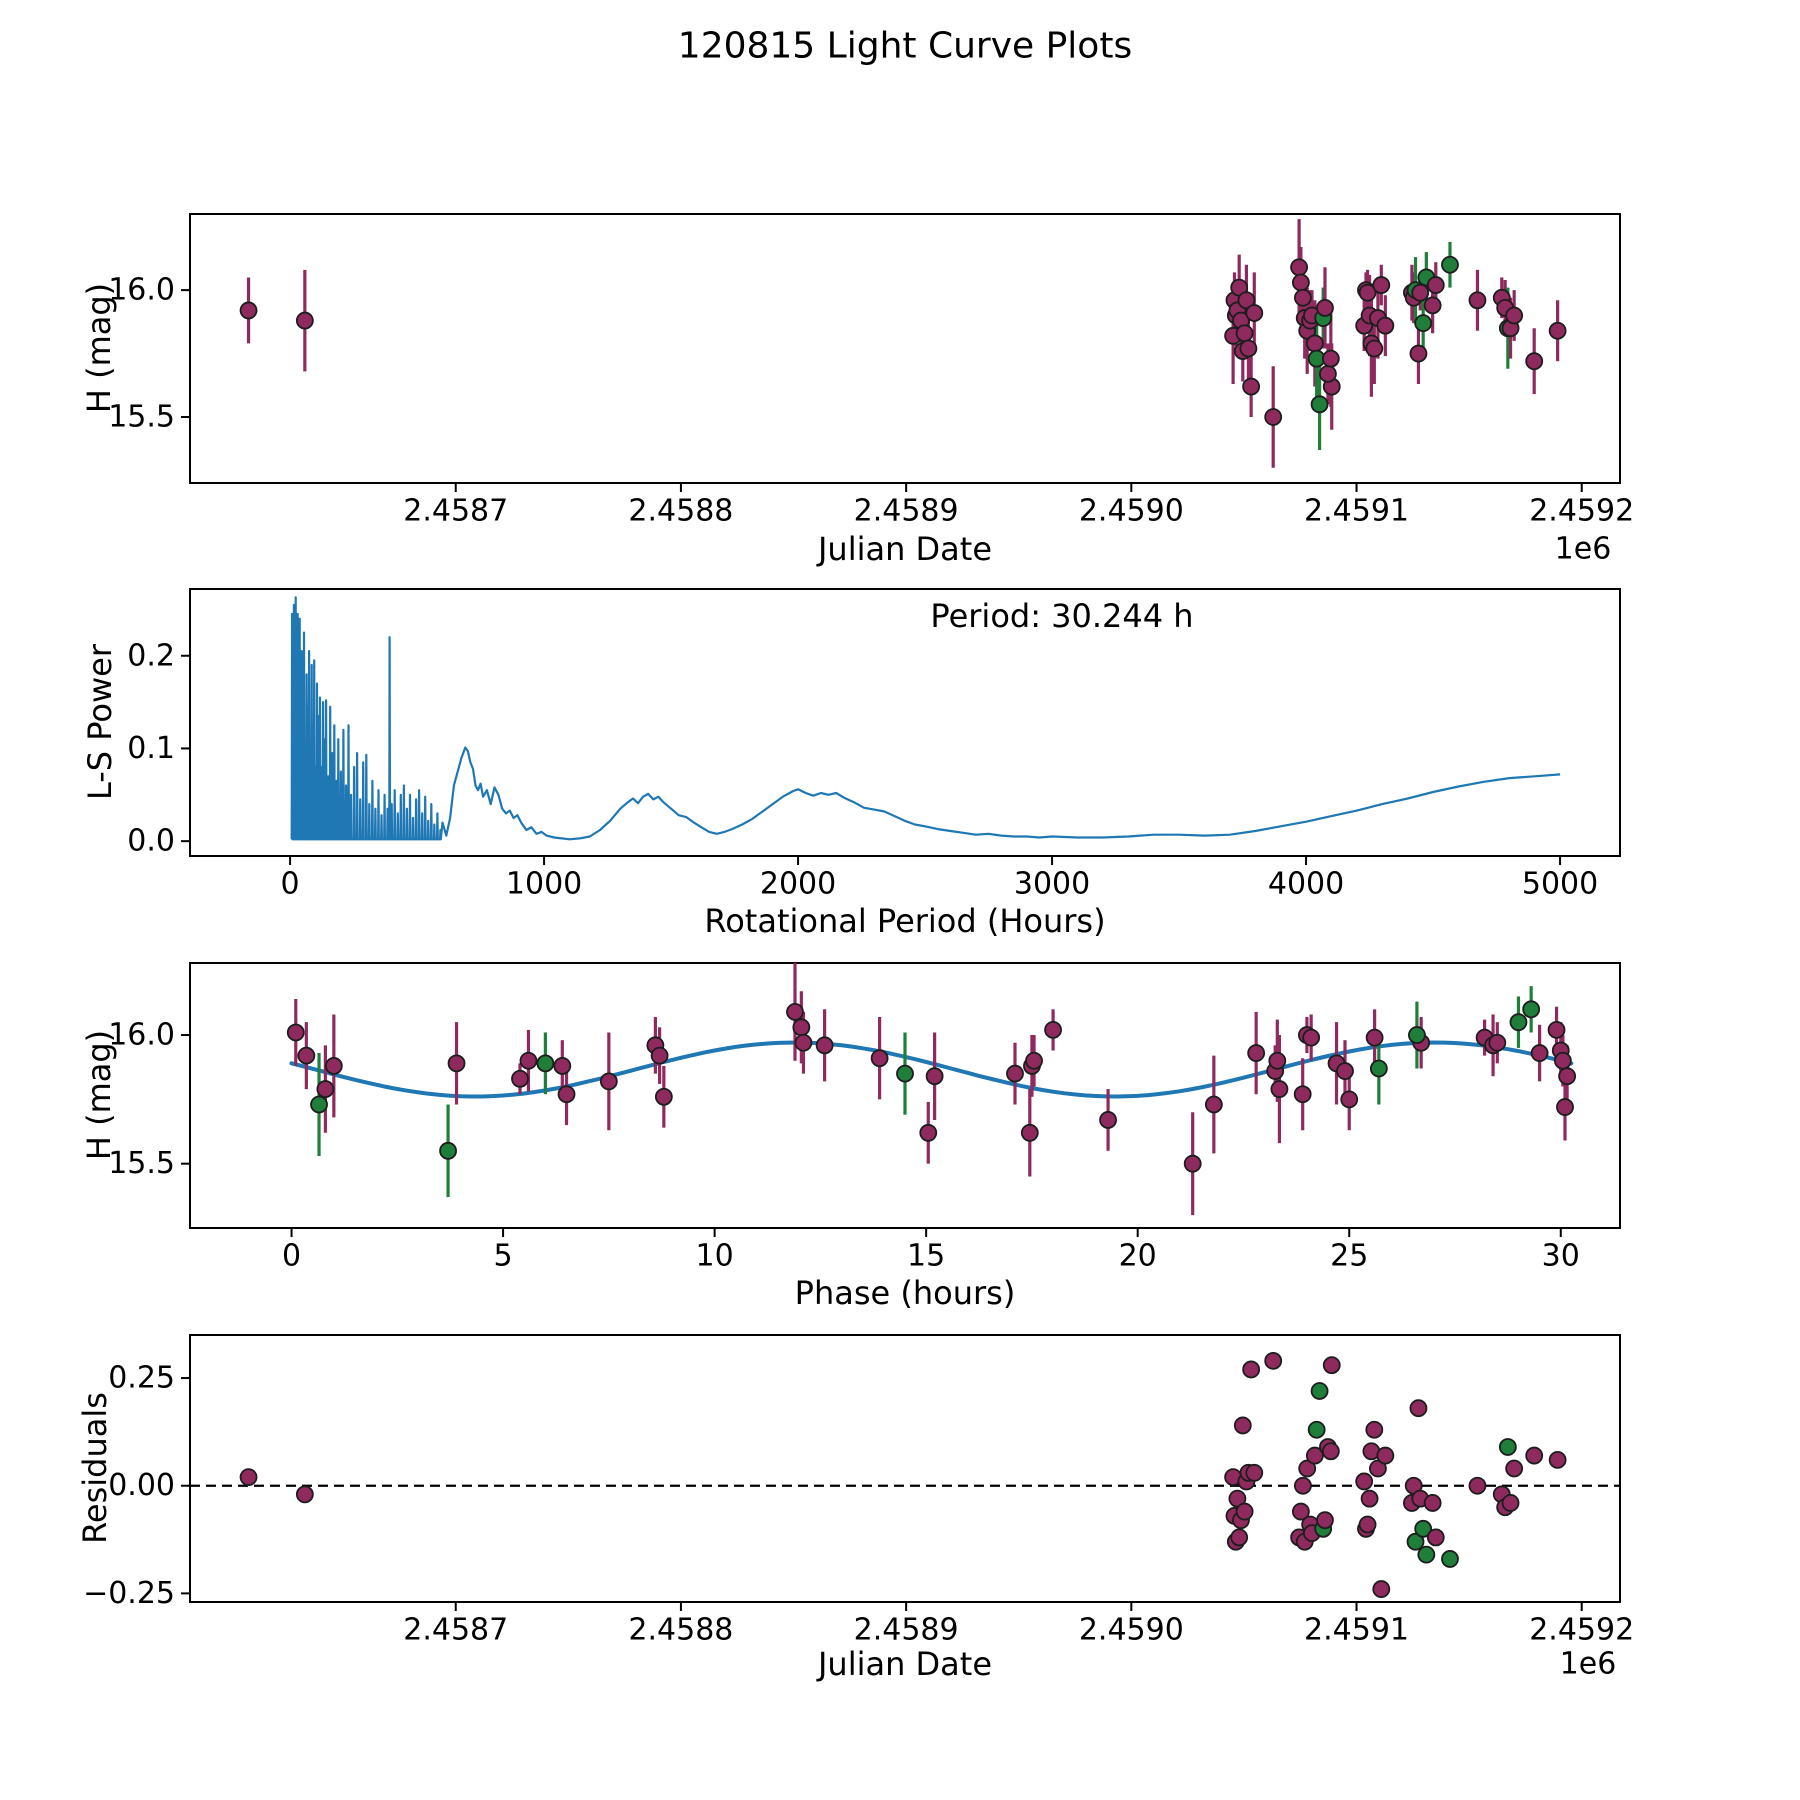 The width and height of the screenshot is (1800, 1800). I want to click on lightcurve-ylabel: H (mag), so click(99, 348).